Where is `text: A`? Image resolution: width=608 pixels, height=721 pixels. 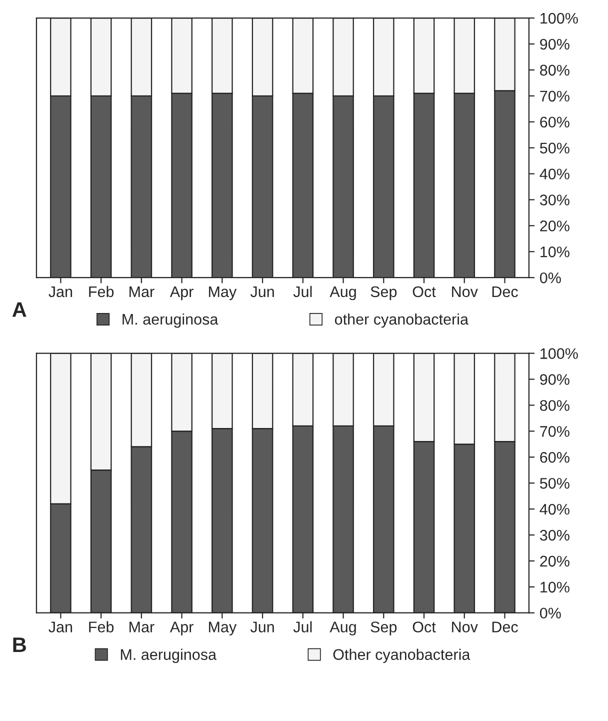
text: A is located at coordinates (19, 309).